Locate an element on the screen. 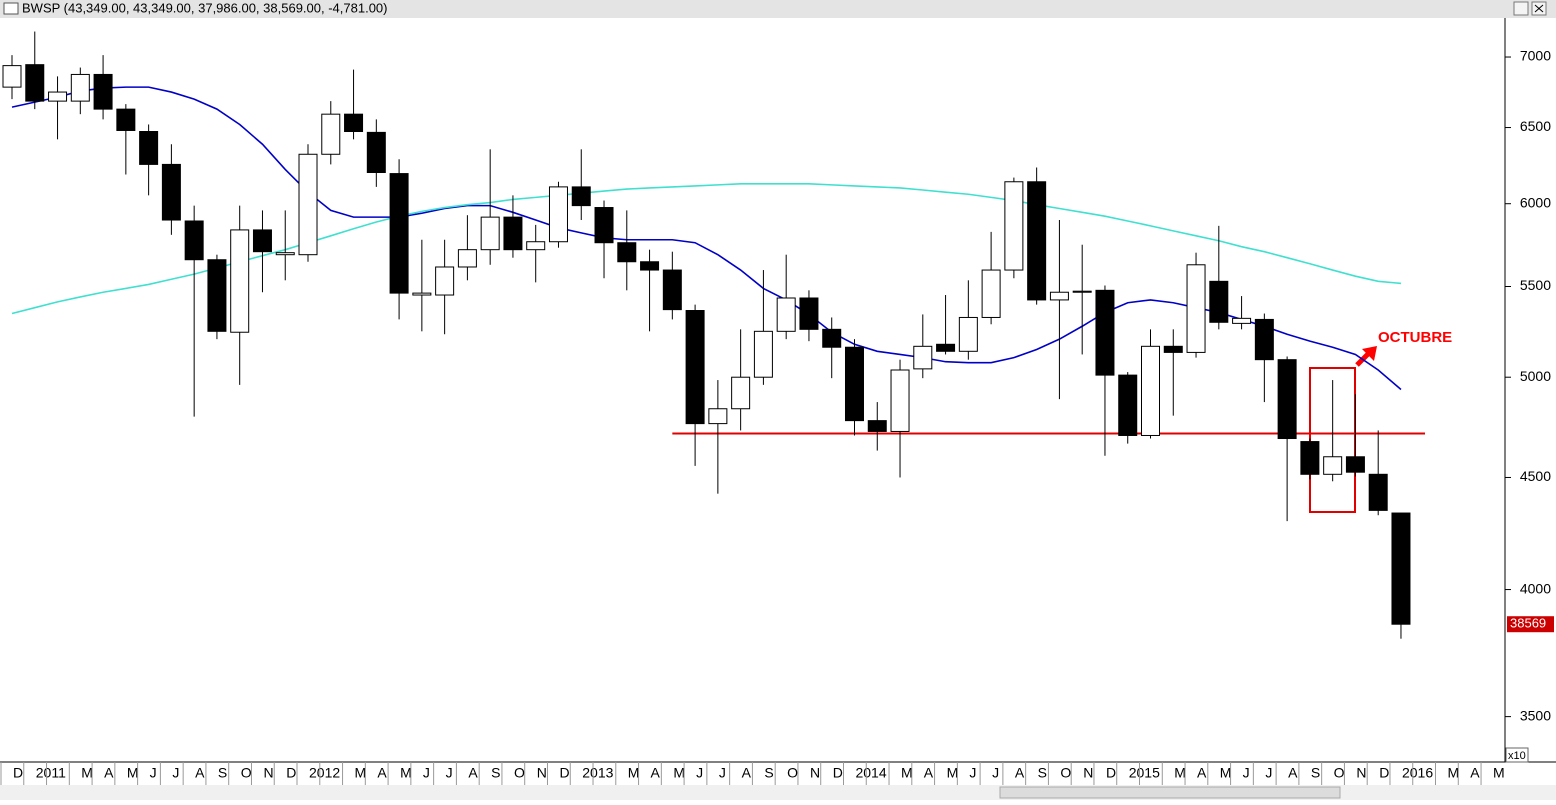 This screenshot has width=1556, height=805. last-price-box is located at coordinates (1530, 624).